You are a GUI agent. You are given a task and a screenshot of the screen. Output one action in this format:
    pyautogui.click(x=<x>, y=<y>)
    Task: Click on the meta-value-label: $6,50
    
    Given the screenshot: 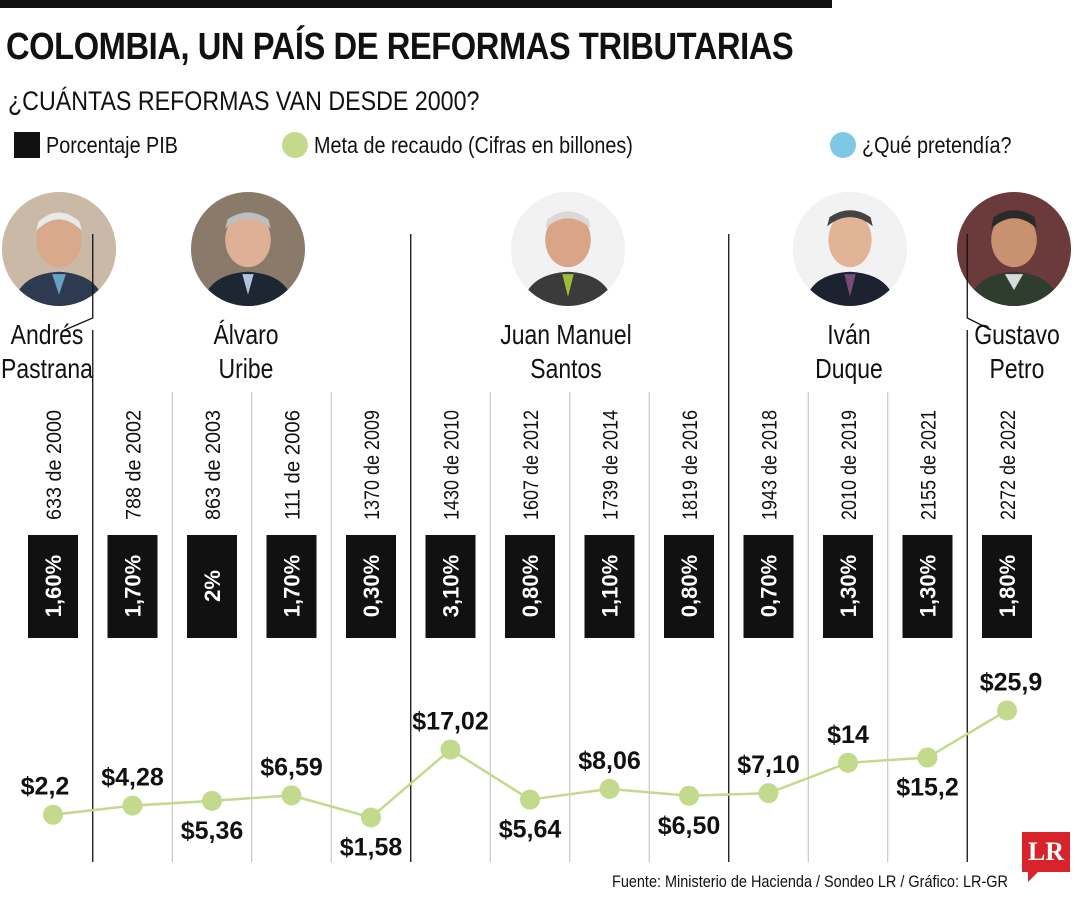 What is the action you would take?
    pyautogui.click(x=689, y=826)
    